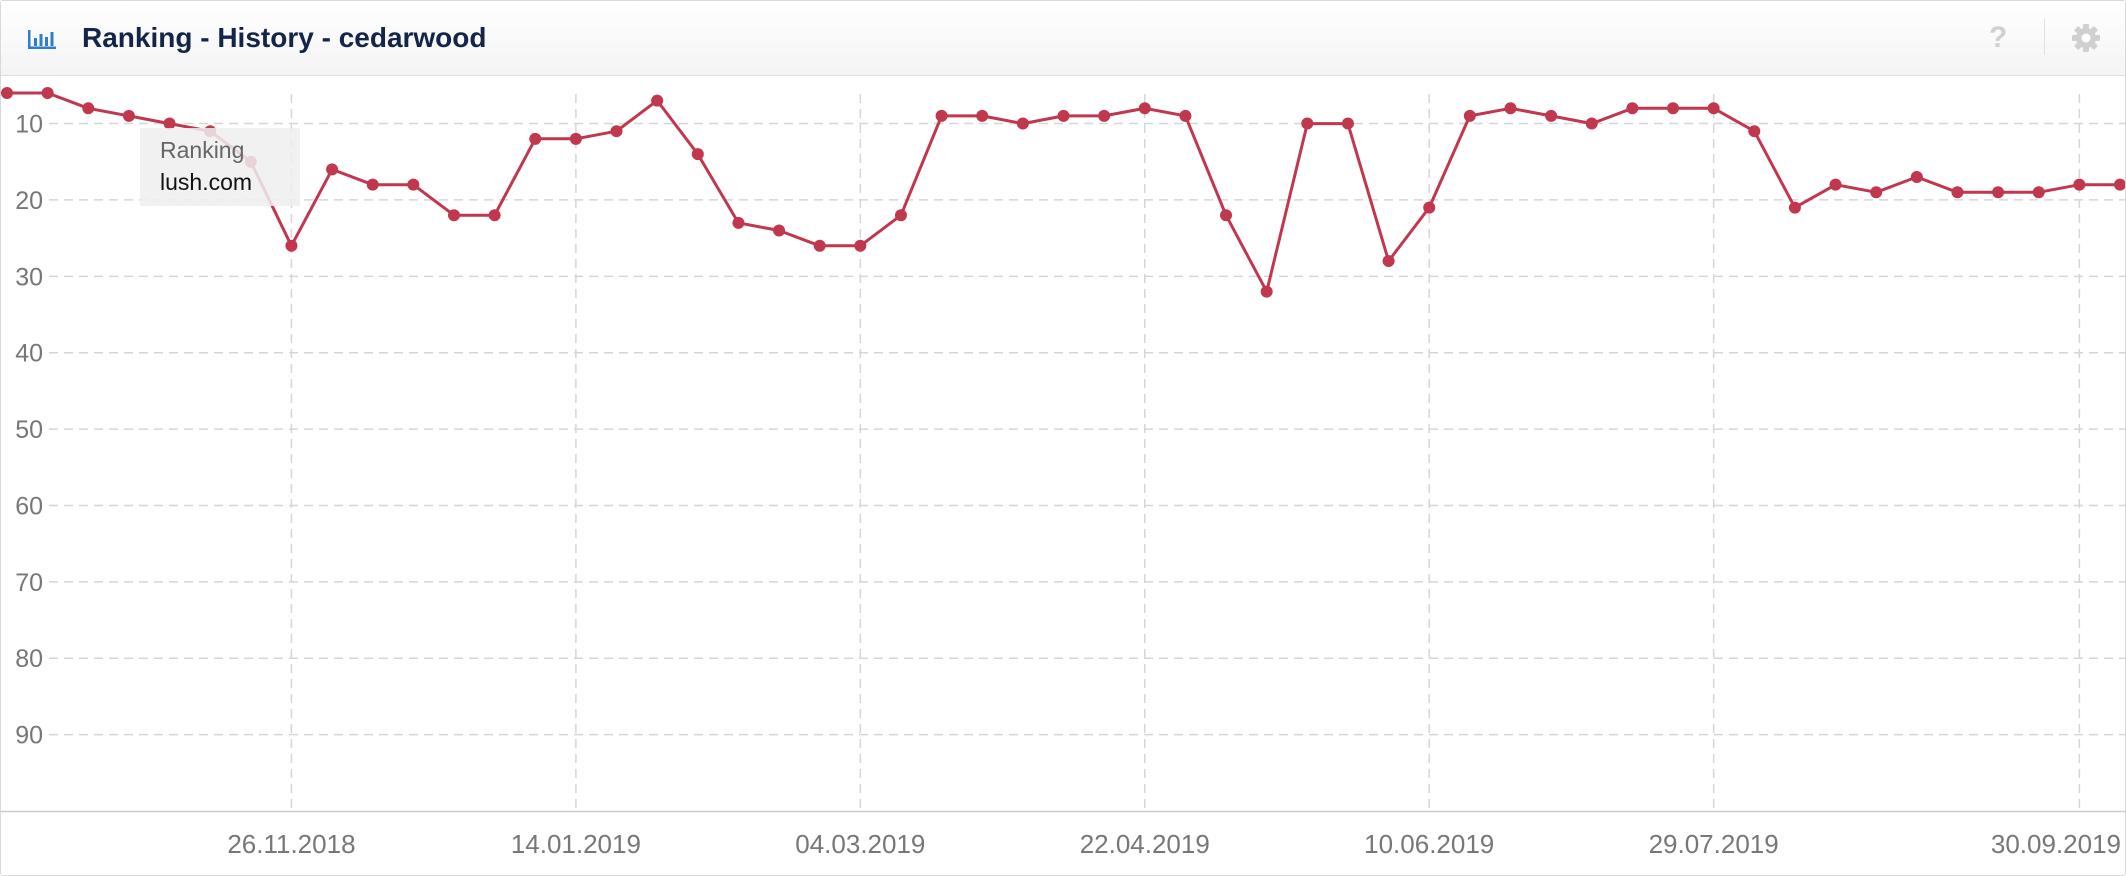 The height and width of the screenshot is (876, 2126). What do you see at coordinates (2056, 844) in the screenshot?
I see `x-tick-label: 30.09.2019` at bounding box center [2056, 844].